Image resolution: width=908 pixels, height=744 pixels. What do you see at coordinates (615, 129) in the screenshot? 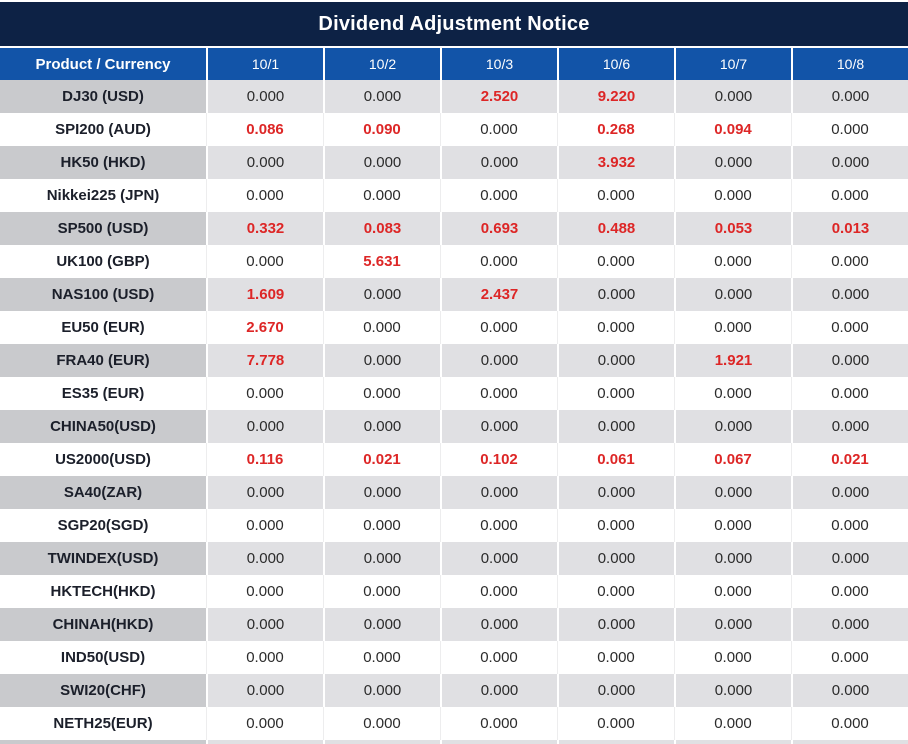
I see `dividend-value-cell: 0.268` at bounding box center [615, 129].